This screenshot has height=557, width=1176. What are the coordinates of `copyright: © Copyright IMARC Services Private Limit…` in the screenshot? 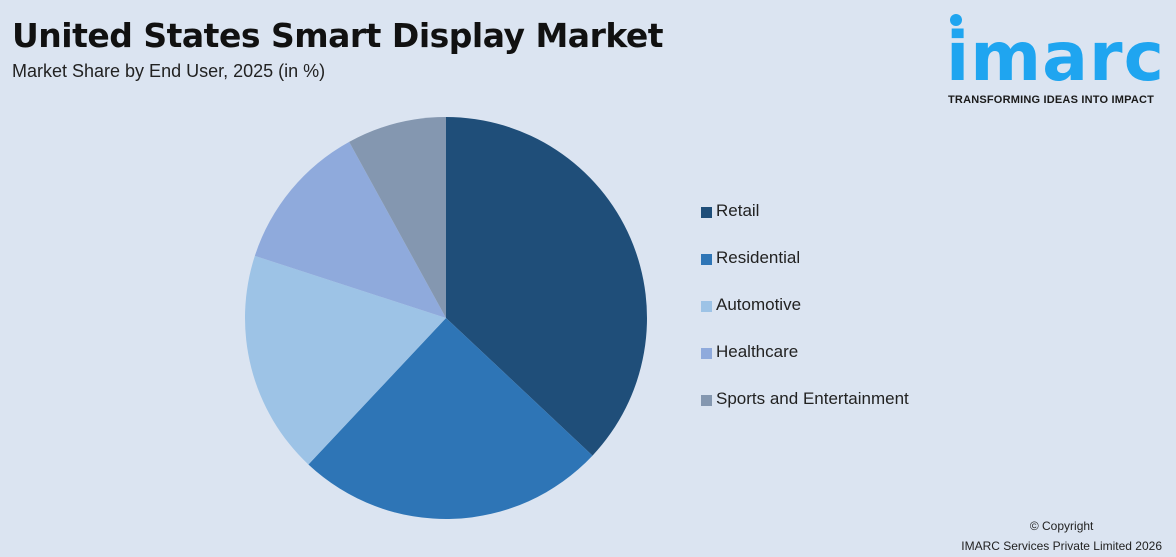 It's located at (1061, 536).